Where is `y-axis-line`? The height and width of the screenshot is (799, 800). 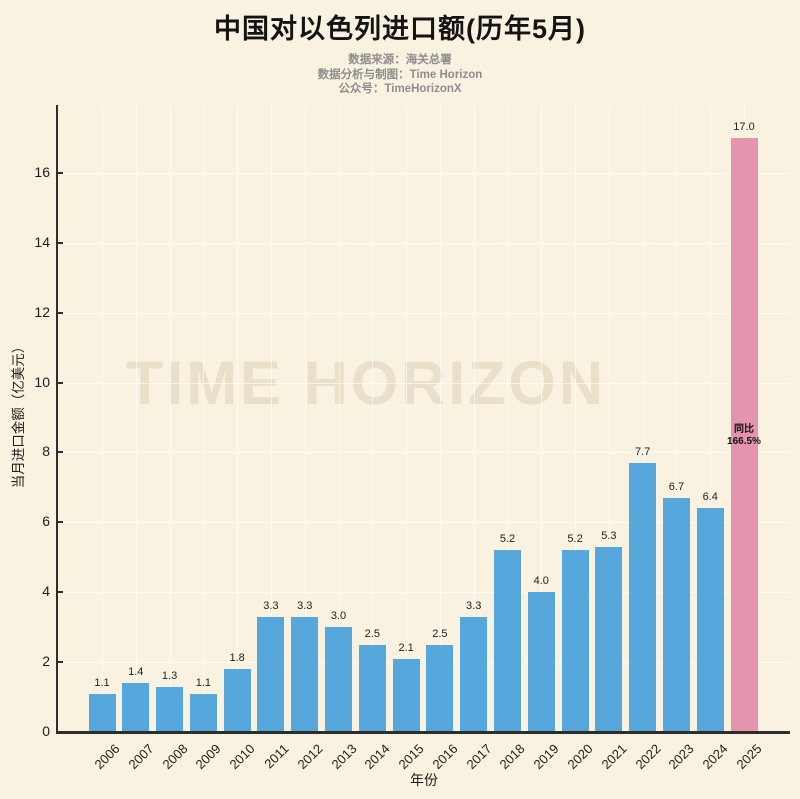 y-axis-line is located at coordinates (57, 419).